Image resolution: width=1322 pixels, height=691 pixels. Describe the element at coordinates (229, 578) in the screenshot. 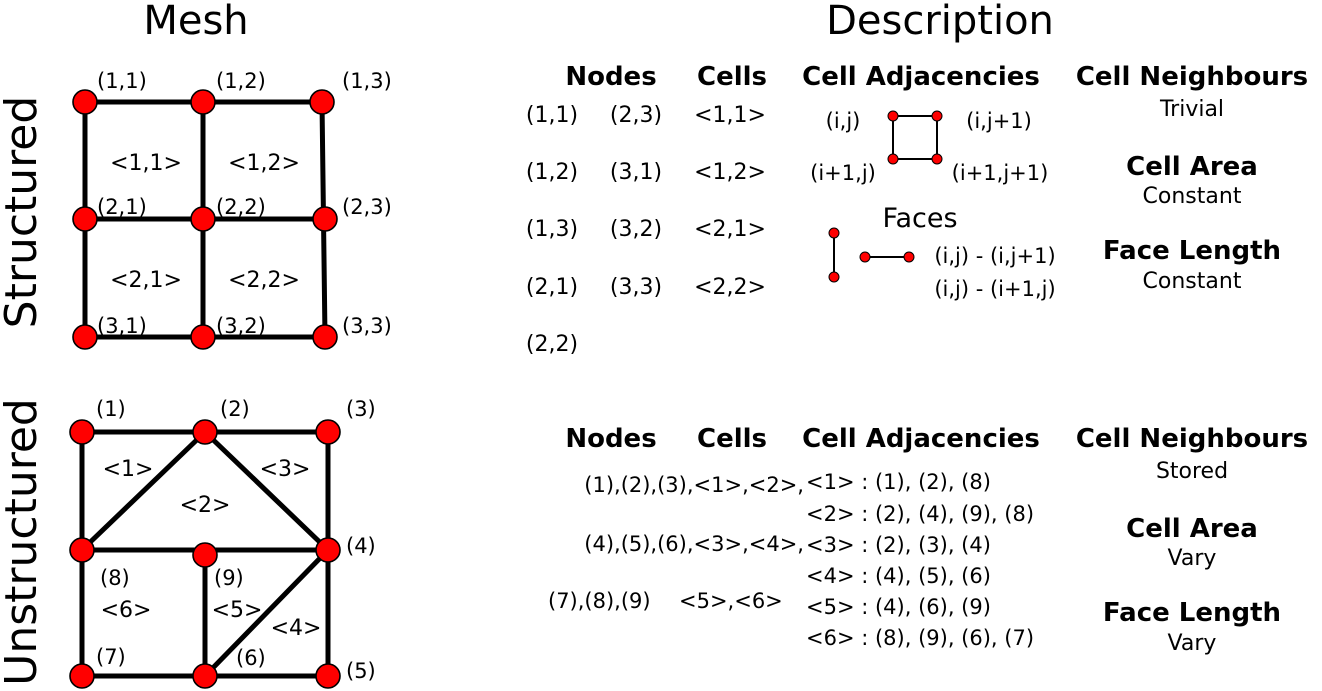

I see `node-label: (9)` at that location.